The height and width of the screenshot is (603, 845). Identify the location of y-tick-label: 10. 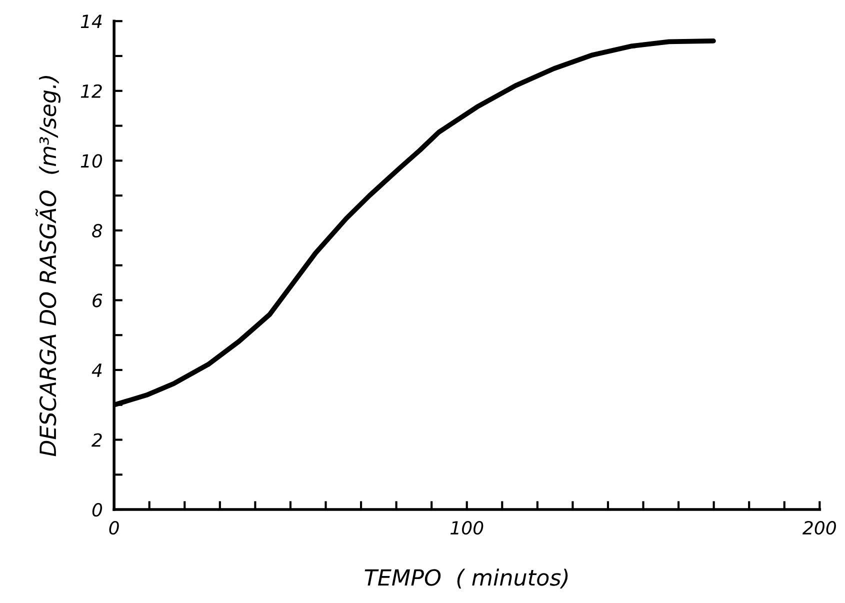
(91, 161).